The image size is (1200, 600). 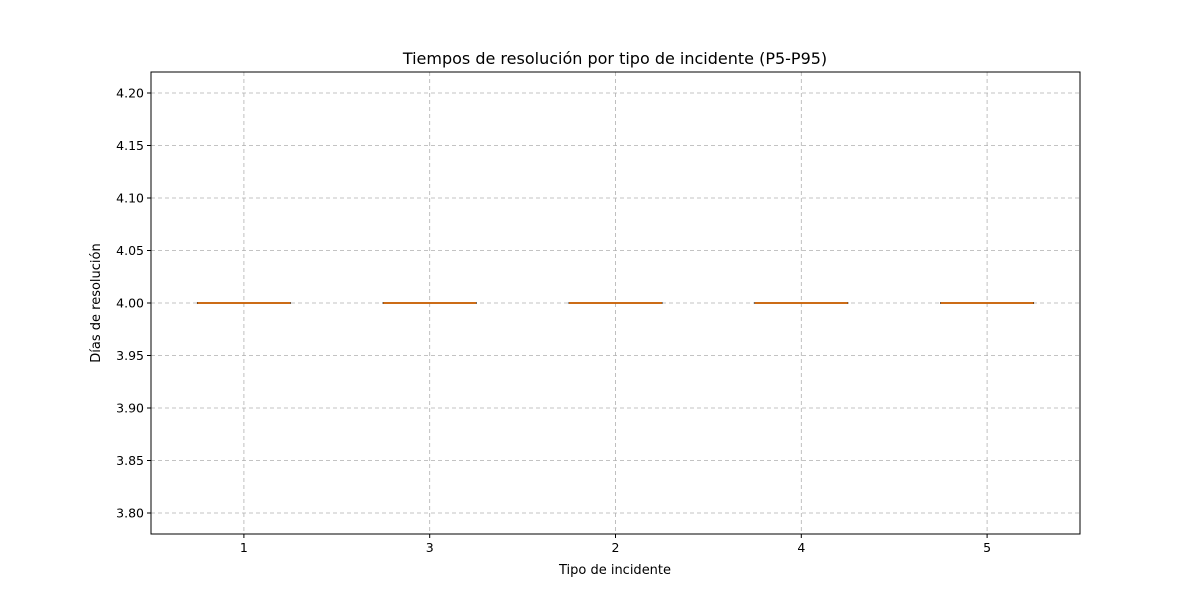 I want to click on y-tick-label: 4.10, so click(x=130, y=198).